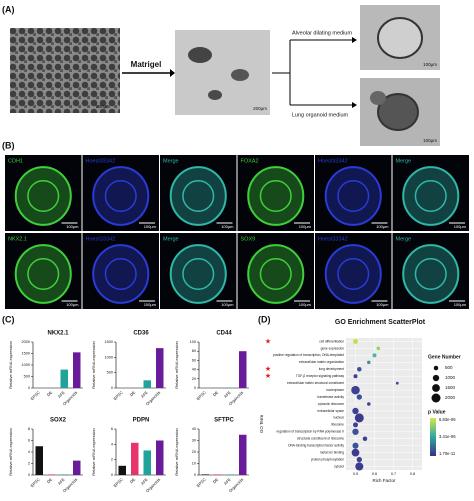 The image size is (474, 501). What do you see at coordinates (215, 95) in the screenshot?
I see `cell-cluster` at bounding box center [215, 95].